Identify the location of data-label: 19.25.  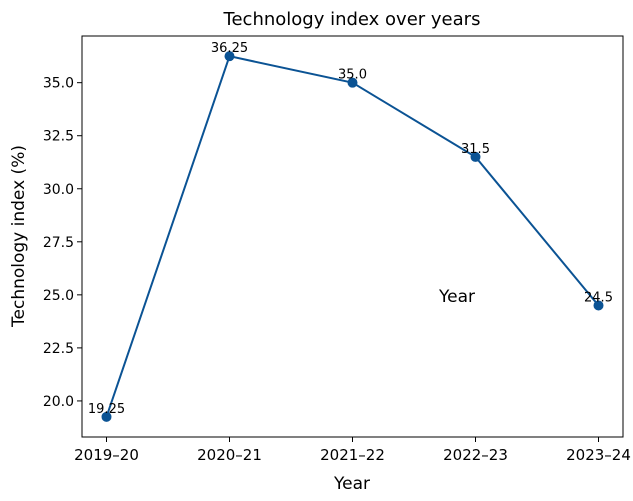
(106, 409).